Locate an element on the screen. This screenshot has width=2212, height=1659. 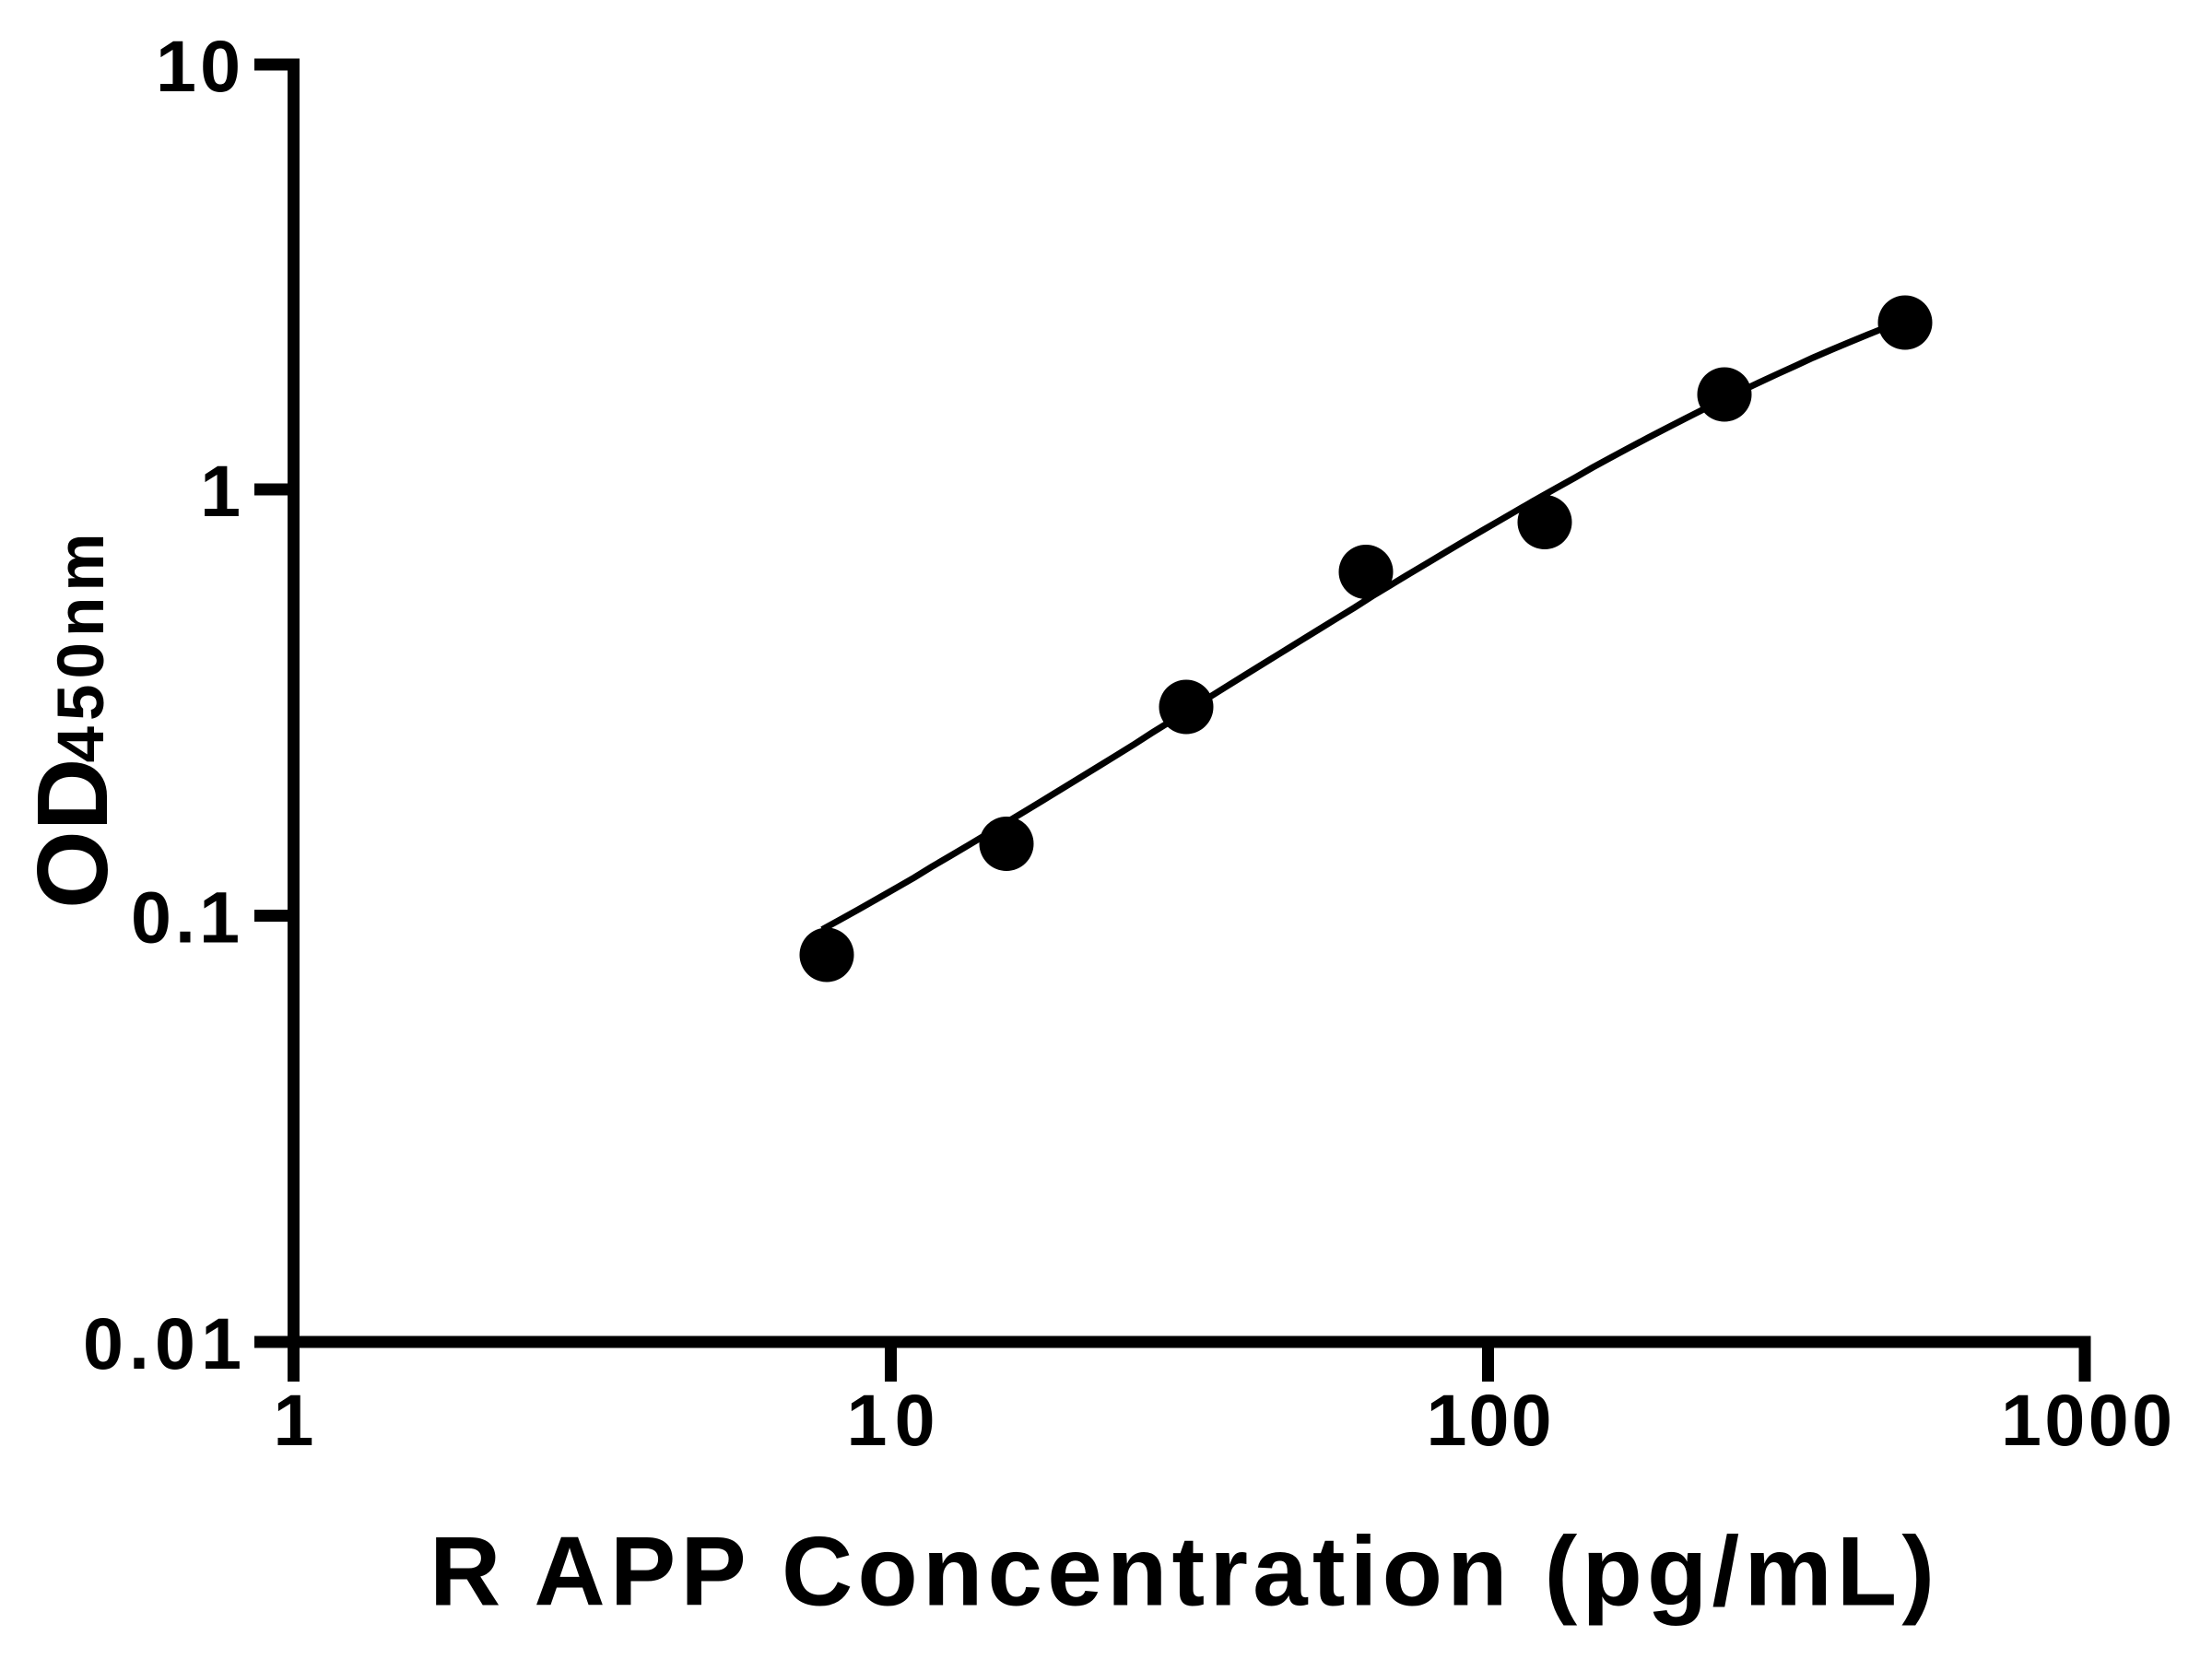
svg-text: R APP Concentration (pg/mL) is located at coordinates (1182, 1571).